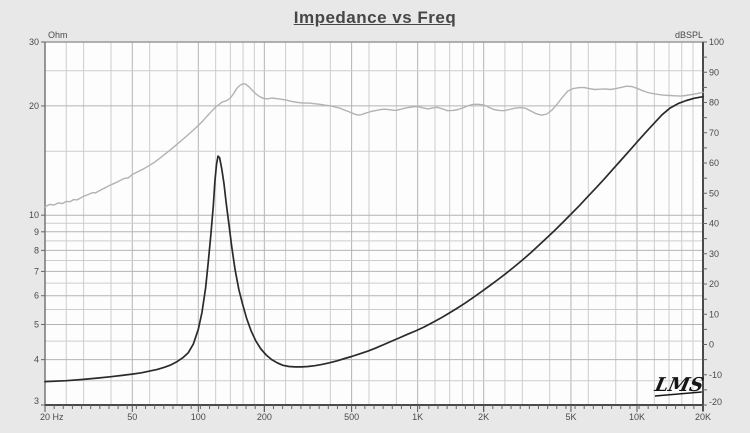  Describe the element at coordinates (34, 106) in the screenshot. I see `left-axis-tick-label: 20` at that location.